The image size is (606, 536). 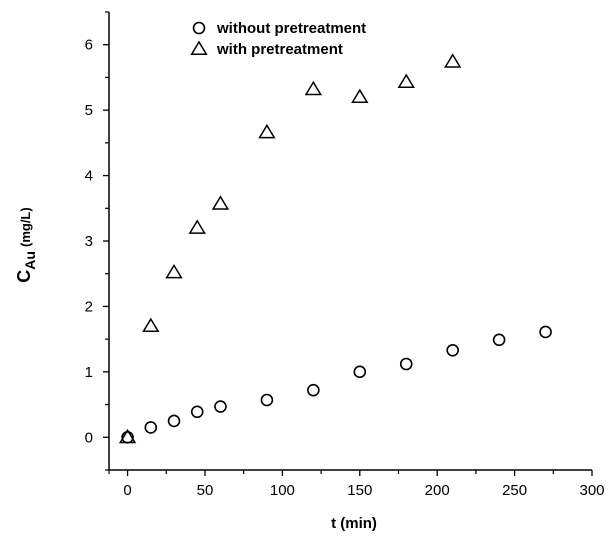 What do you see at coordinates (25, 227) in the screenshot?
I see `y-axis-title-unit: (mg/L)` at bounding box center [25, 227].